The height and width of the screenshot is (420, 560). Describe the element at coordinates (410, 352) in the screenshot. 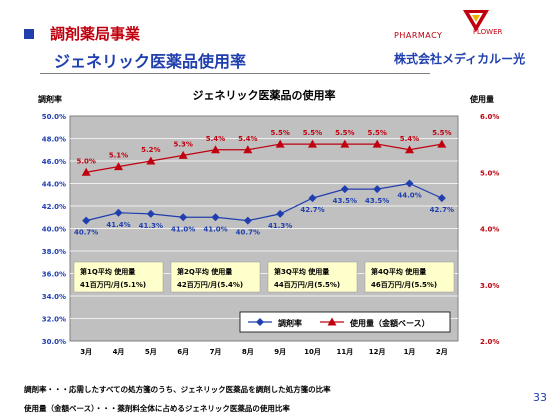

I see `x-tick-label: 1月` at that location.